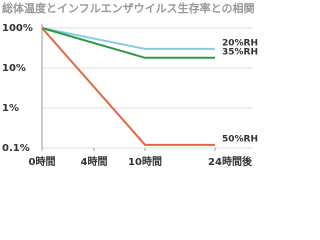  What do you see at coordinates (42, 161) in the screenshot?
I see `x-tick-label: 0時間` at bounding box center [42, 161].